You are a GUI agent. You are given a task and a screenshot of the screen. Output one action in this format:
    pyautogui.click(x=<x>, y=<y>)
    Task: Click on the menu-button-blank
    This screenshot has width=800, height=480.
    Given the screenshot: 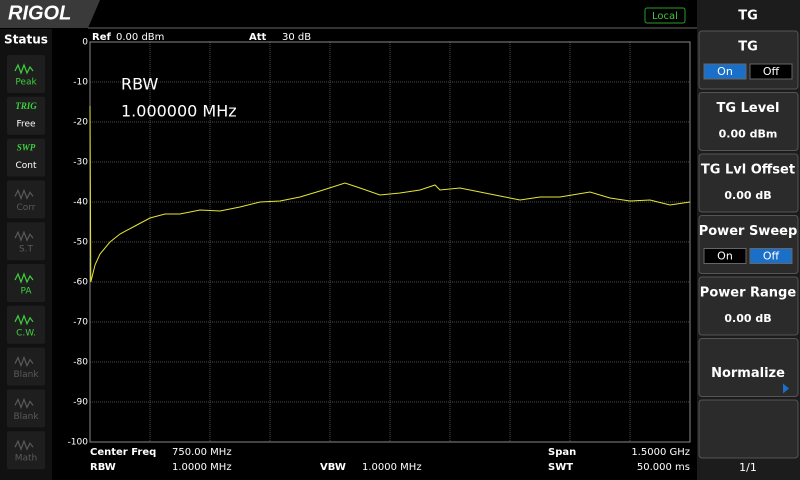 What is the action you would take?
    pyautogui.click(x=748, y=429)
    